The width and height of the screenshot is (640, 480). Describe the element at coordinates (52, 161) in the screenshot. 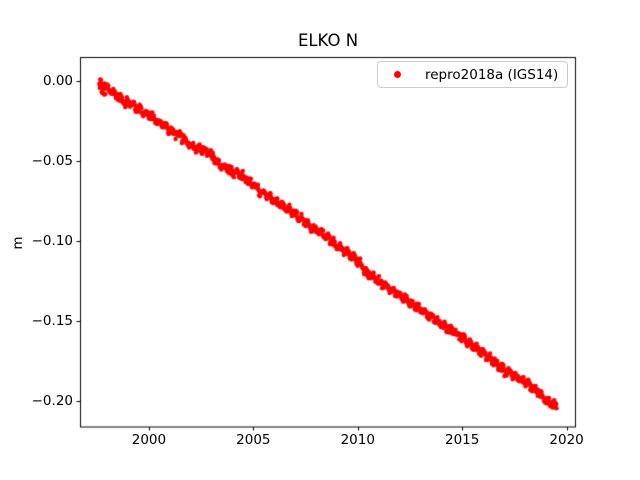

I see `y-tick-label: −0.05` at that location.